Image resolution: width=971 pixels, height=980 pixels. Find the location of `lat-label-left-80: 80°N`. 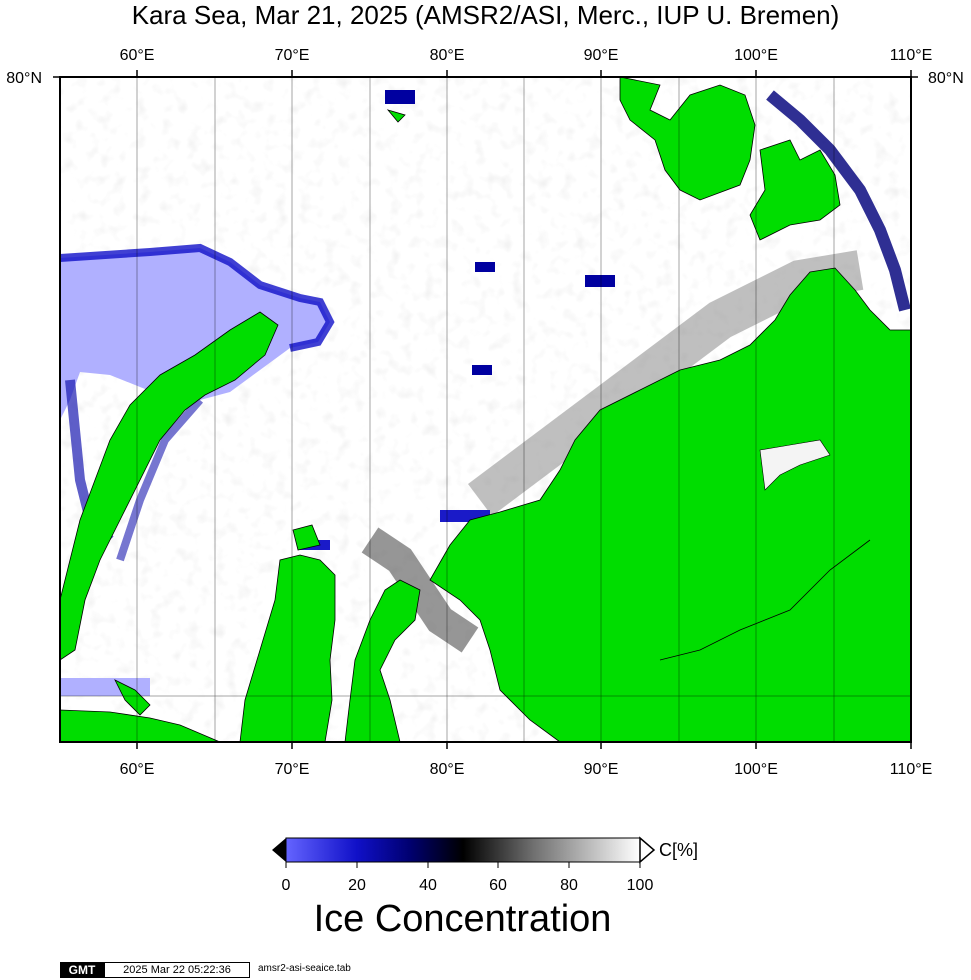

lat-label-left-80: 80°N is located at coordinates (24, 78).